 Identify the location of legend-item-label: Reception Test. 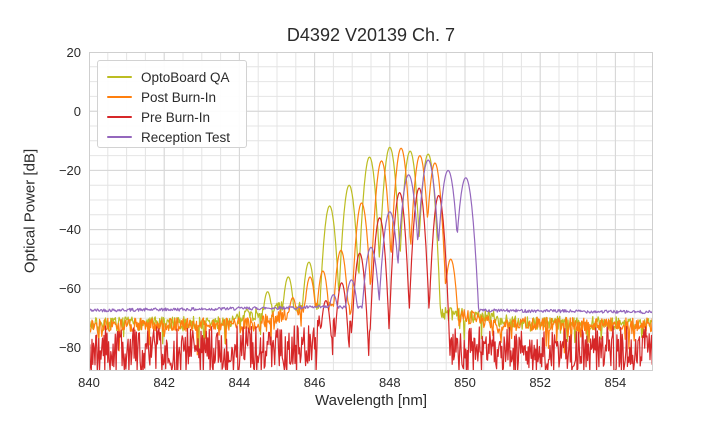
(186, 137).